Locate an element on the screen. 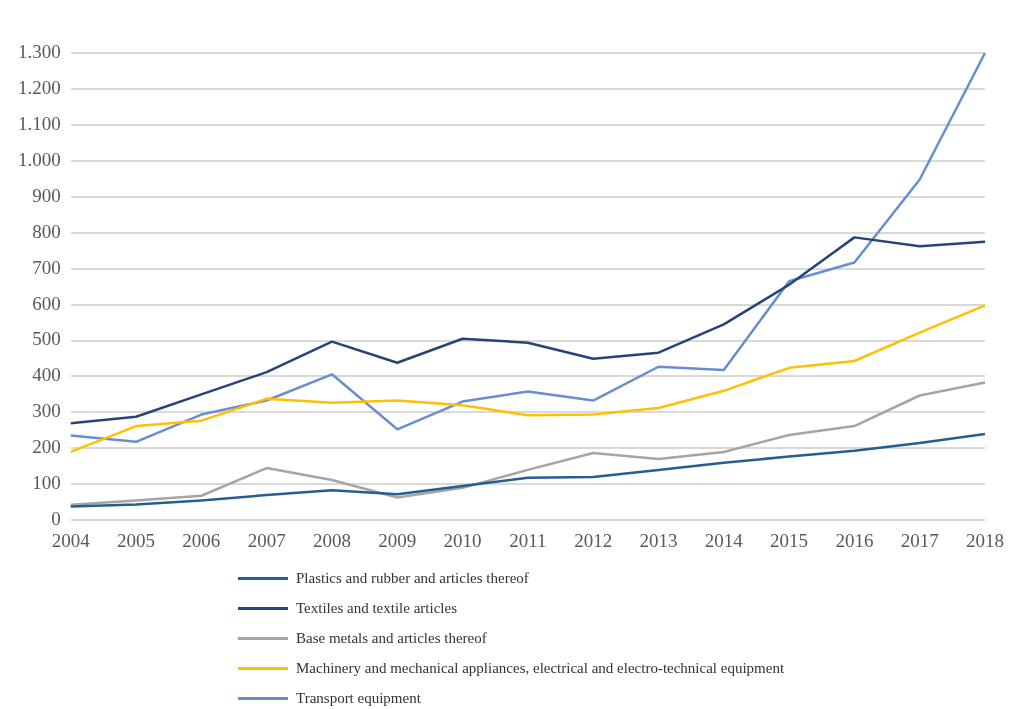  x-tick-label: 2004 is located at coordinates (71, 540).